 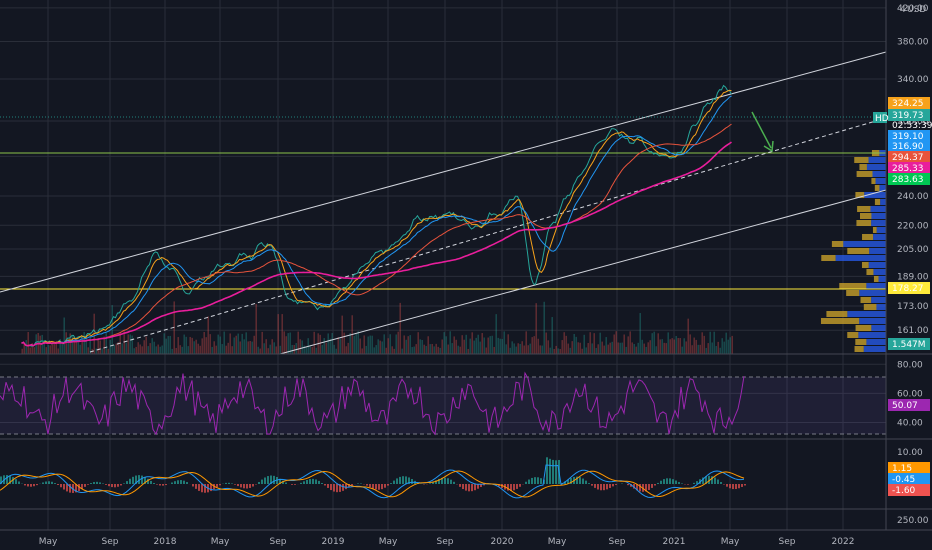 What do you see at coordinates (882, 119) in the screenshot?
I see `symbol-tag: HD` at bounding box center [882, 119].